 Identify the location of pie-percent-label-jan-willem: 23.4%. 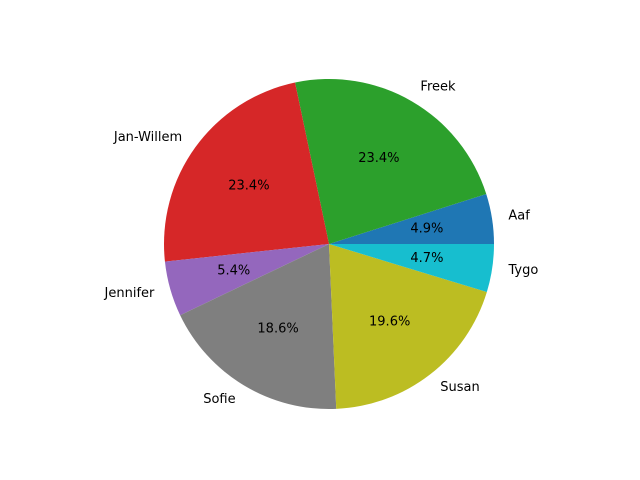
(248, 185).